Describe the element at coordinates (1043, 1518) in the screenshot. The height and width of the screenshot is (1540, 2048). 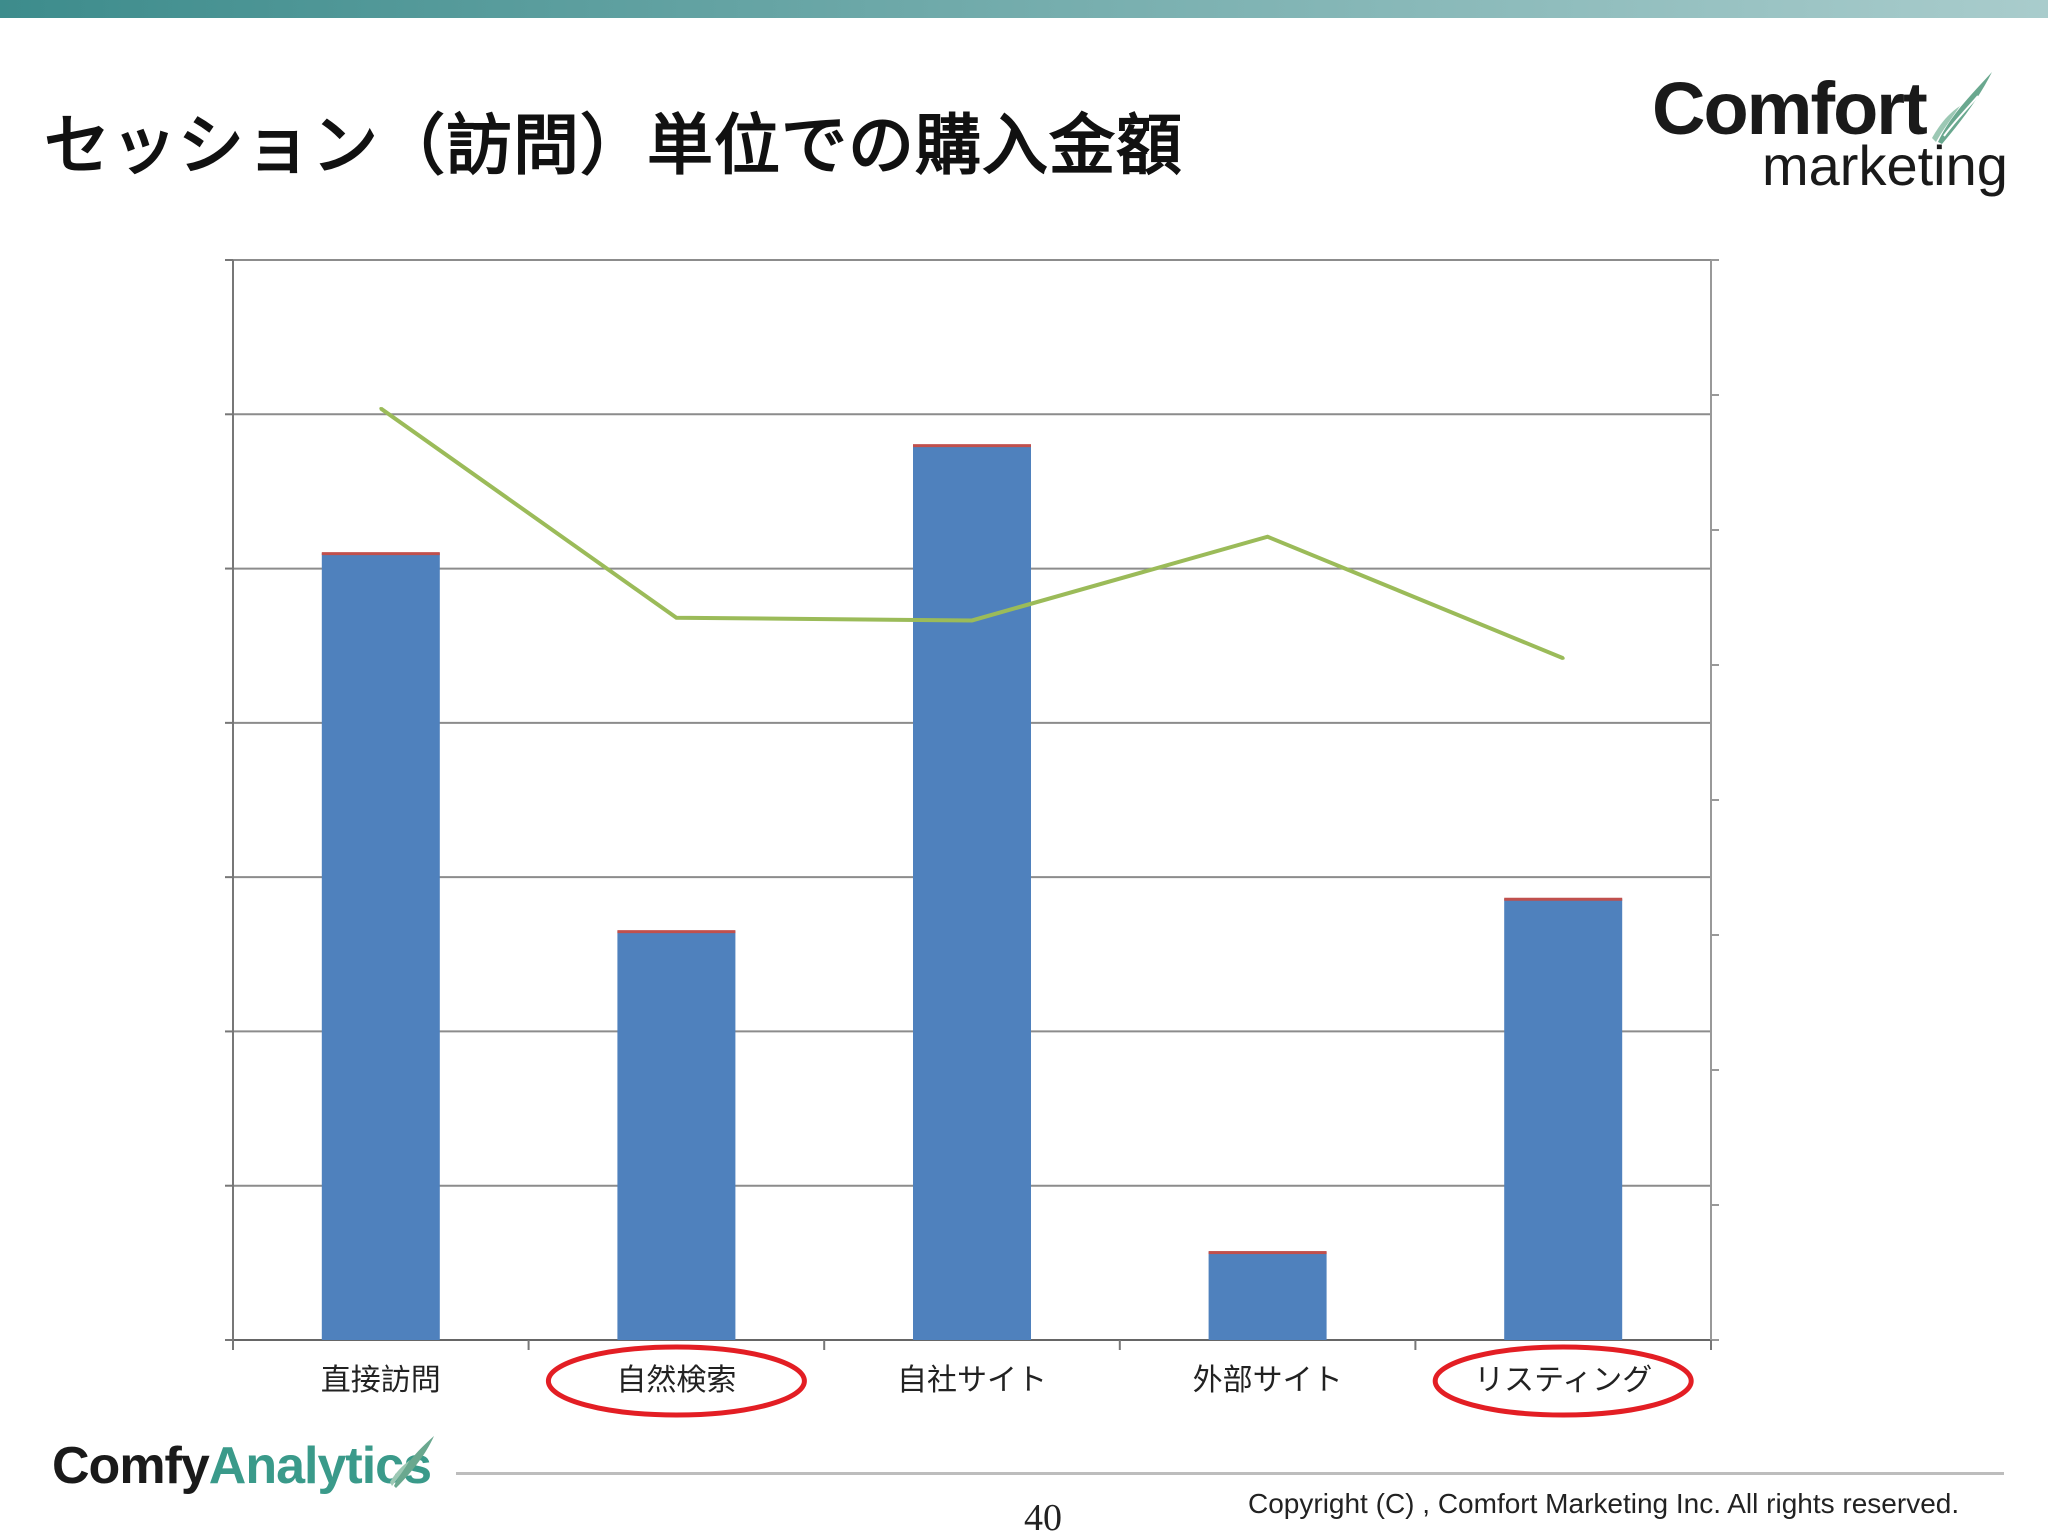
I see `page-number: 40` at that location.